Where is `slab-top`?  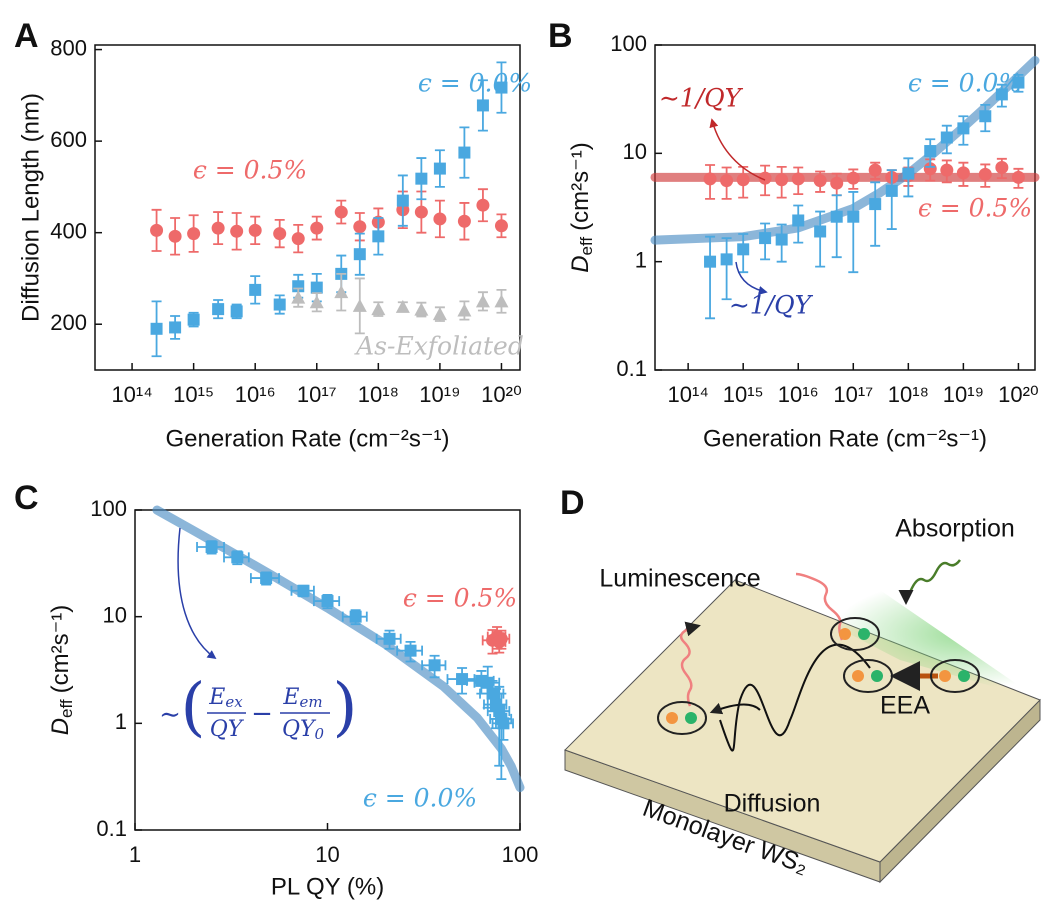
slab-top is located at coordinates (802, 721).